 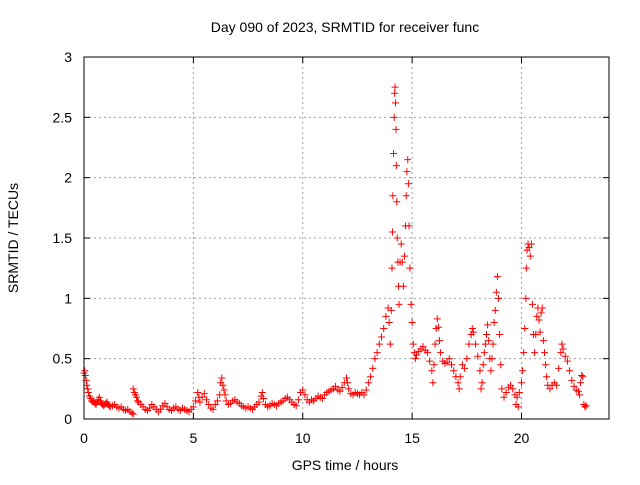 What do you see at coordinates (13, 238) in the screenshot?
I see `y-axis-label: SRMTID / TECUs` at bounding box center [13, 238].